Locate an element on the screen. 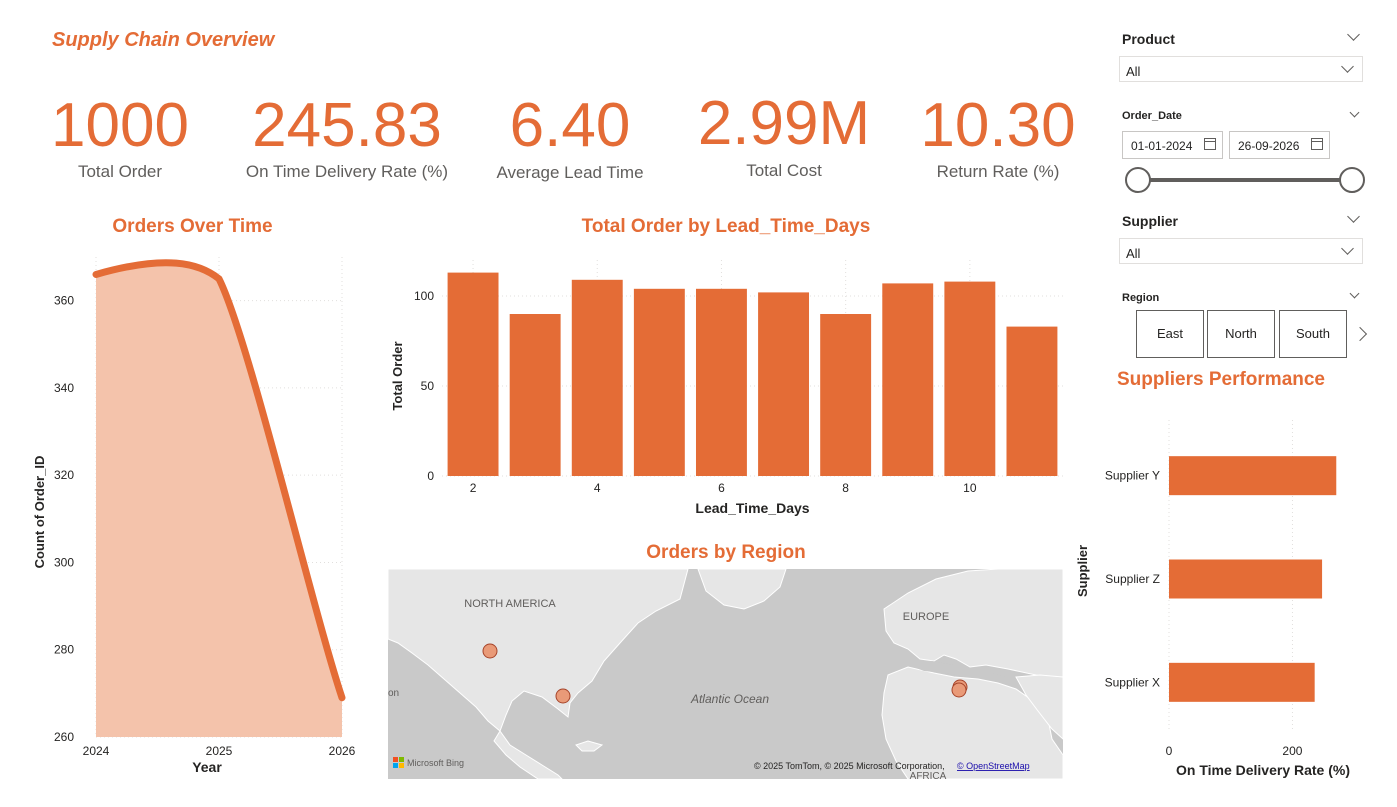  map-label-africa: AFRICA is located at coordinates (928, 775).